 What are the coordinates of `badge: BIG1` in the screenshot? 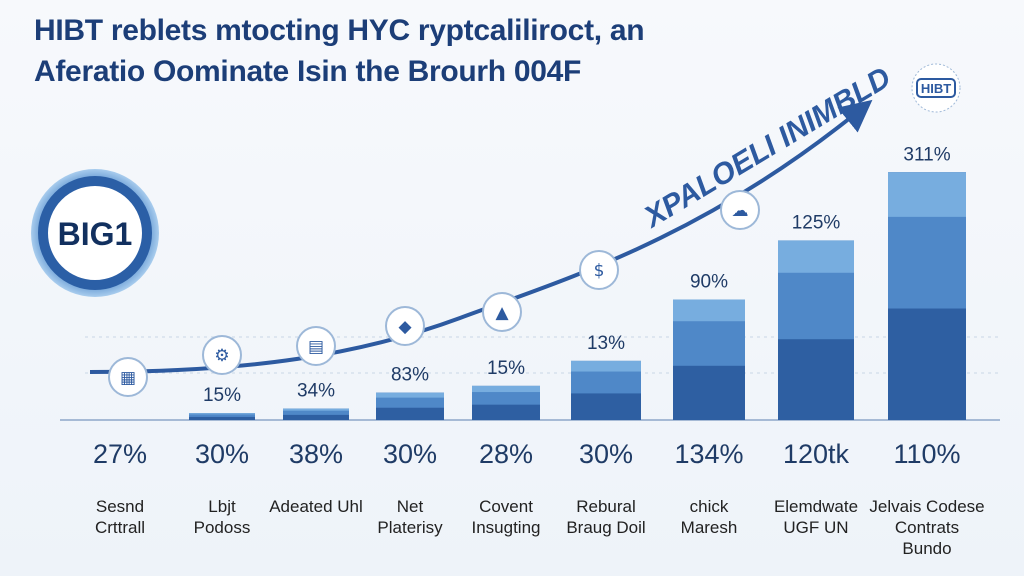 It's located at (95, 233).